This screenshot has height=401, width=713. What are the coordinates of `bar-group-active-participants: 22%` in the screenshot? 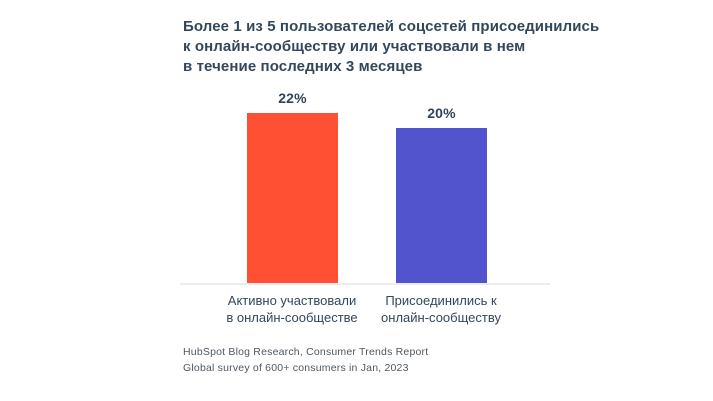 It's located at (292, 186).